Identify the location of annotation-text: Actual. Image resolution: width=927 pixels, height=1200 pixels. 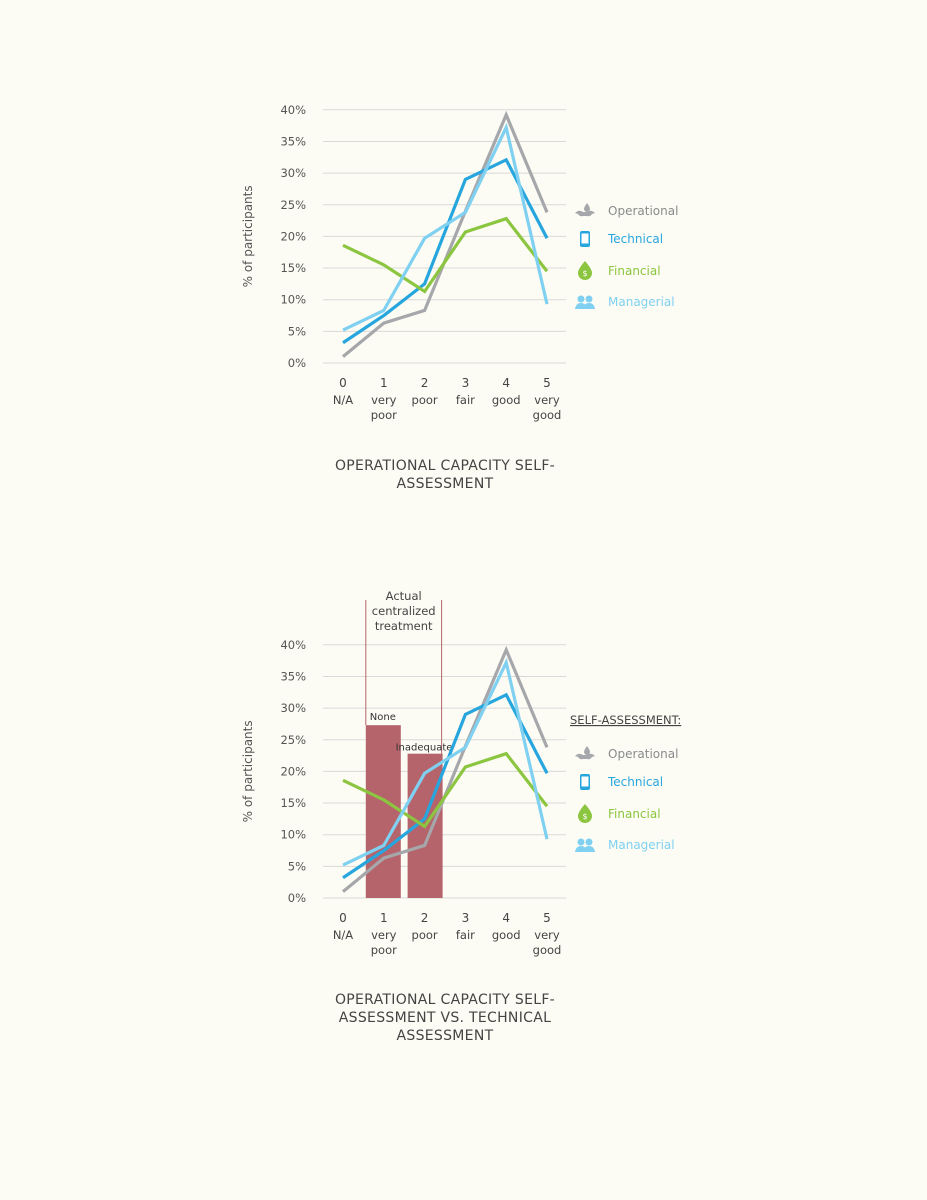
(404, 596).